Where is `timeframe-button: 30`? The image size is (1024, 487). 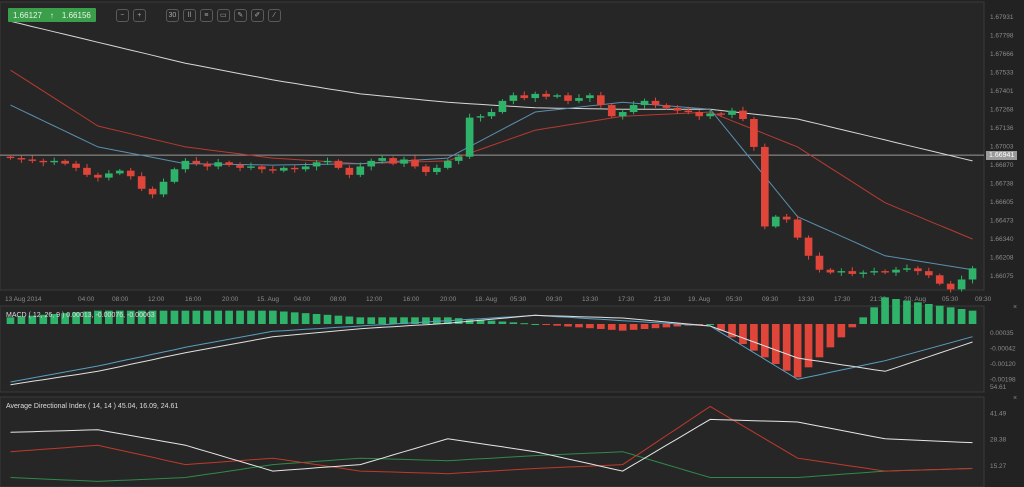
timeframe-button: 30 is located at coordinates (172, 15).